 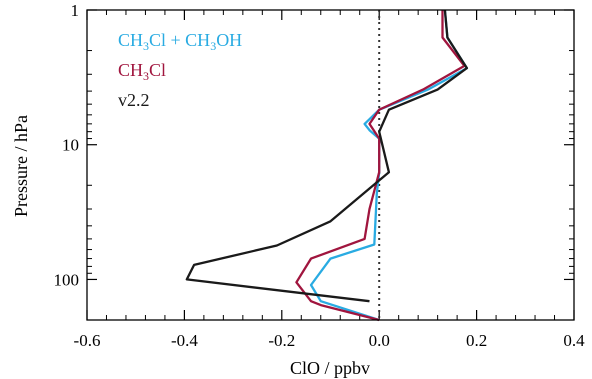 What do you see at coordinates (476, 340) in the screenshot?
I see `x-tick-label: 0.2` at bounding box center [476, 340].